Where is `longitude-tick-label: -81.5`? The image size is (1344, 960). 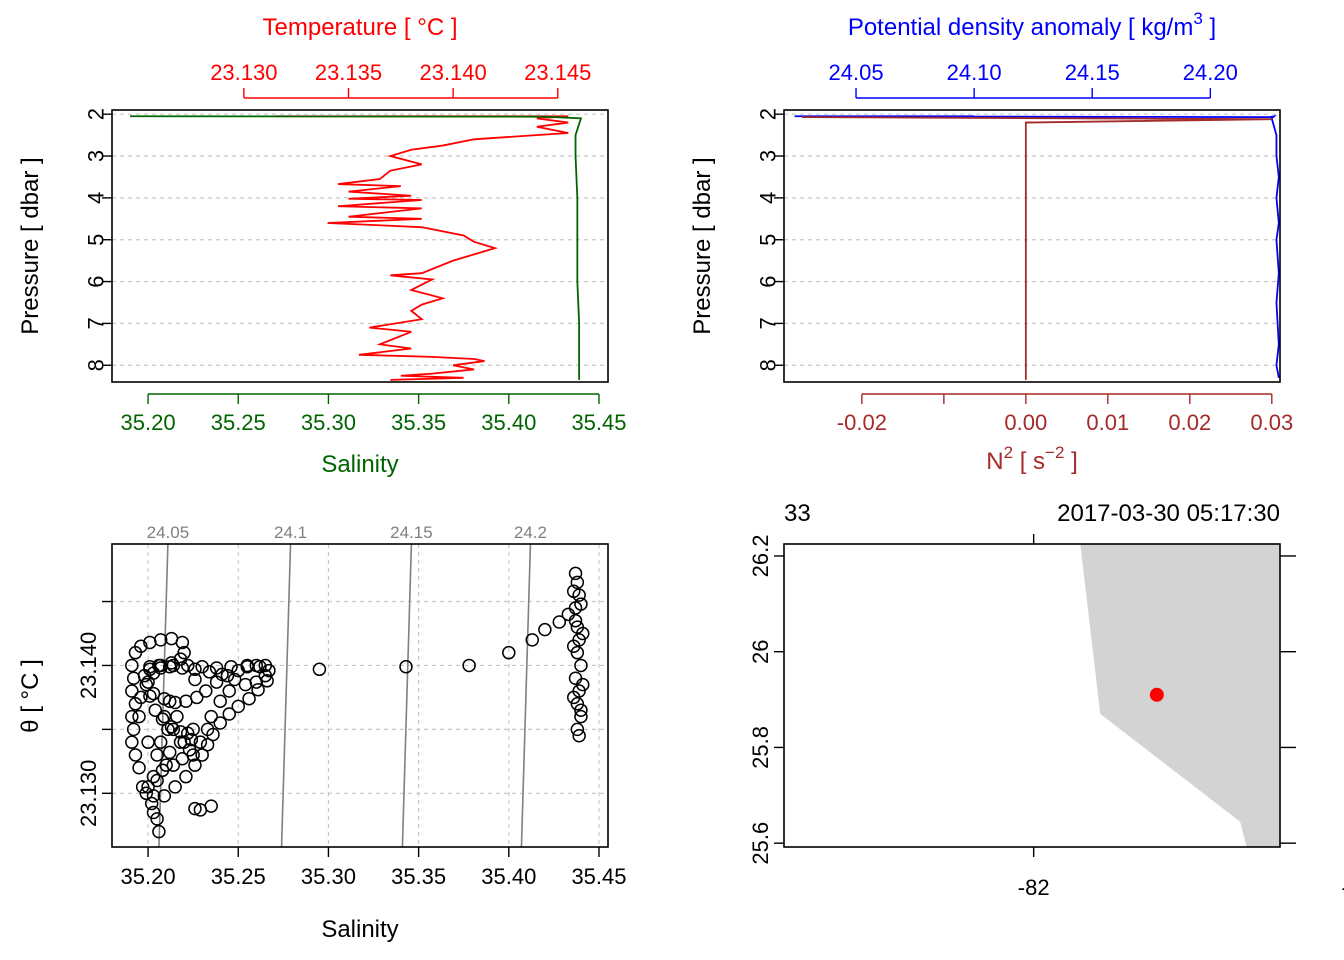
longitude-tick-label: -81.5 is located at coordinates (1342, 887).